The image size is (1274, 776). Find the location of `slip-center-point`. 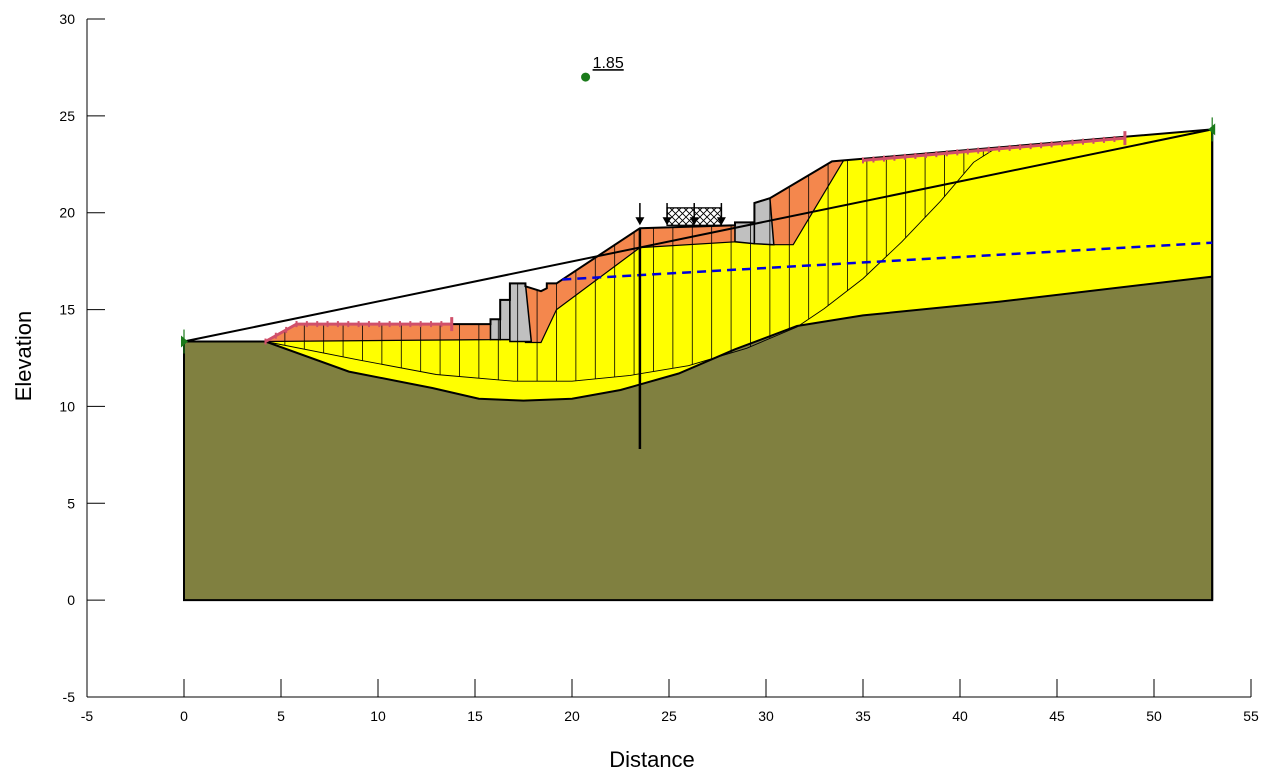

slip-center-point is located at coordinates (586, 77).